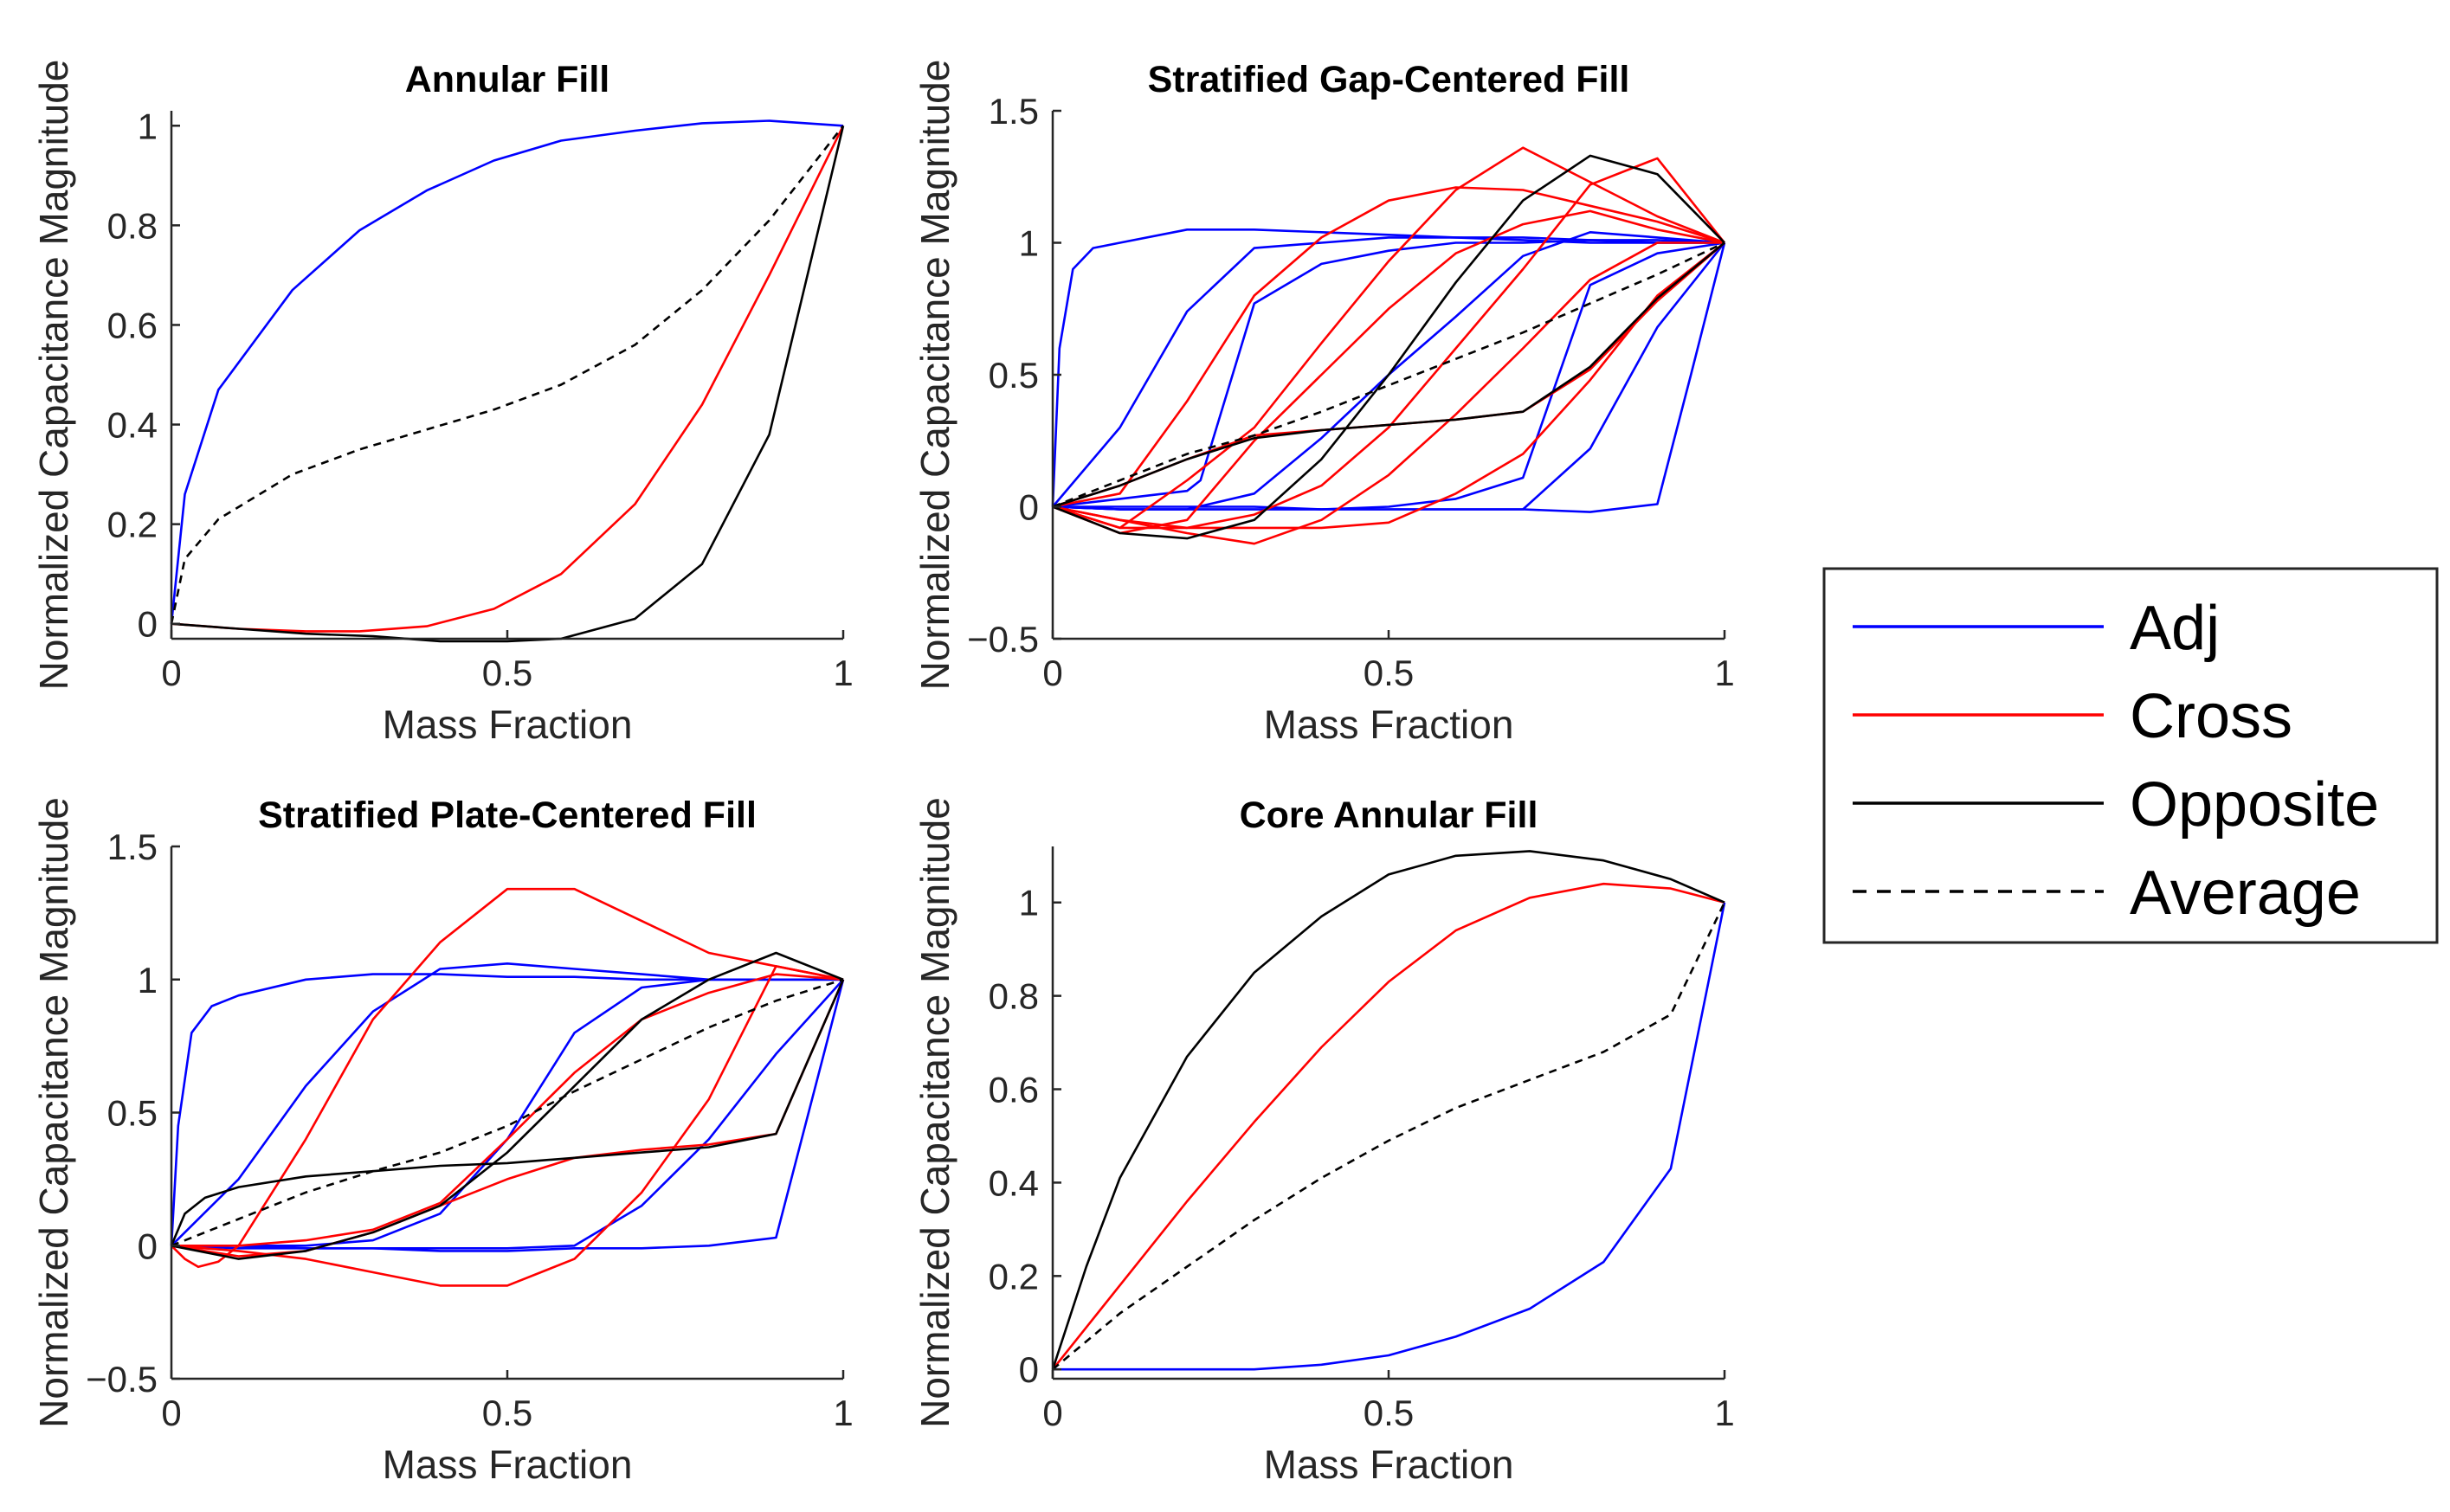 Image resolution: width=2450 pixels, height=1512 pixels. I want to click on chart-title: Stratified Plate-Centered Fill, so click(508, 815).